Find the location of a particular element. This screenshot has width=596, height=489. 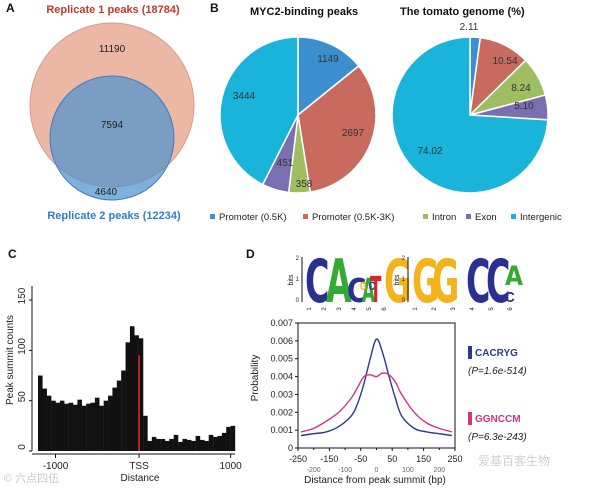

legend-label: Promoter (0.5K-3K) is located at coordinates (353, 217).